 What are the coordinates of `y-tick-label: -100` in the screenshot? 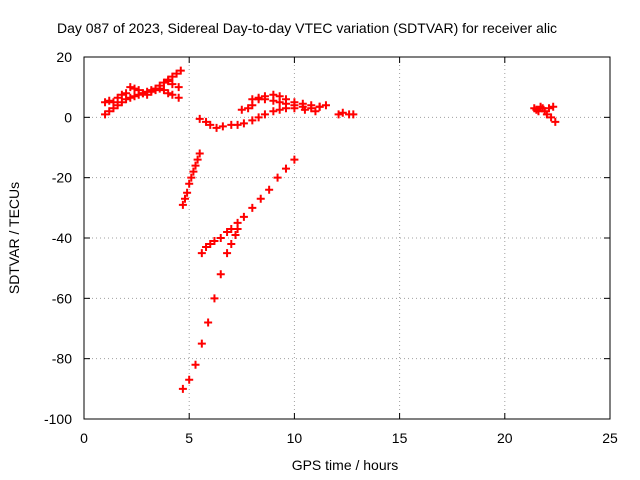 It's located at (58, 419).